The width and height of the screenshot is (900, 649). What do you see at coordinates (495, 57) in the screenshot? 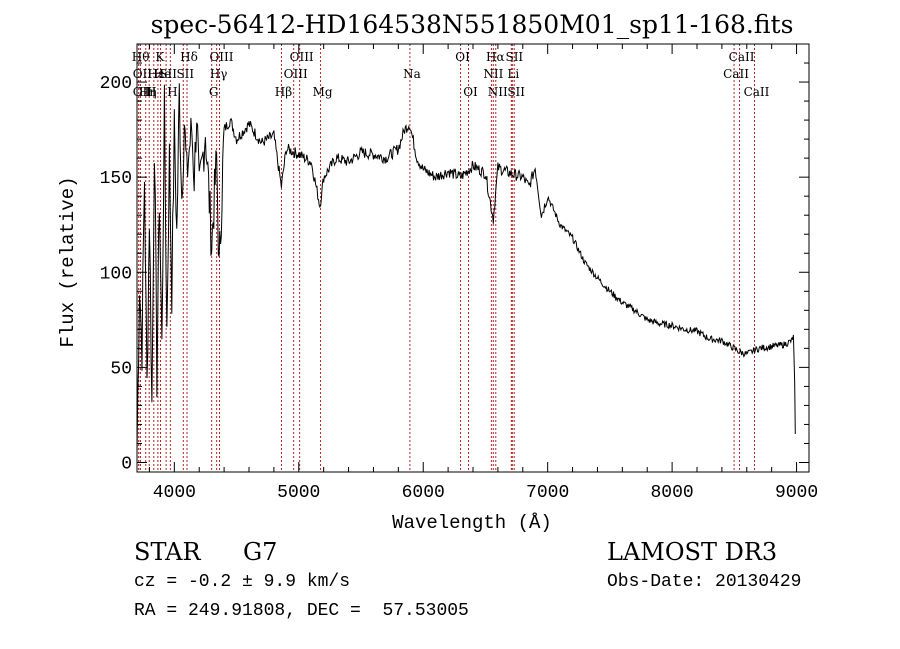
I see `line-label: Hα` at bounding box center [495, 57].